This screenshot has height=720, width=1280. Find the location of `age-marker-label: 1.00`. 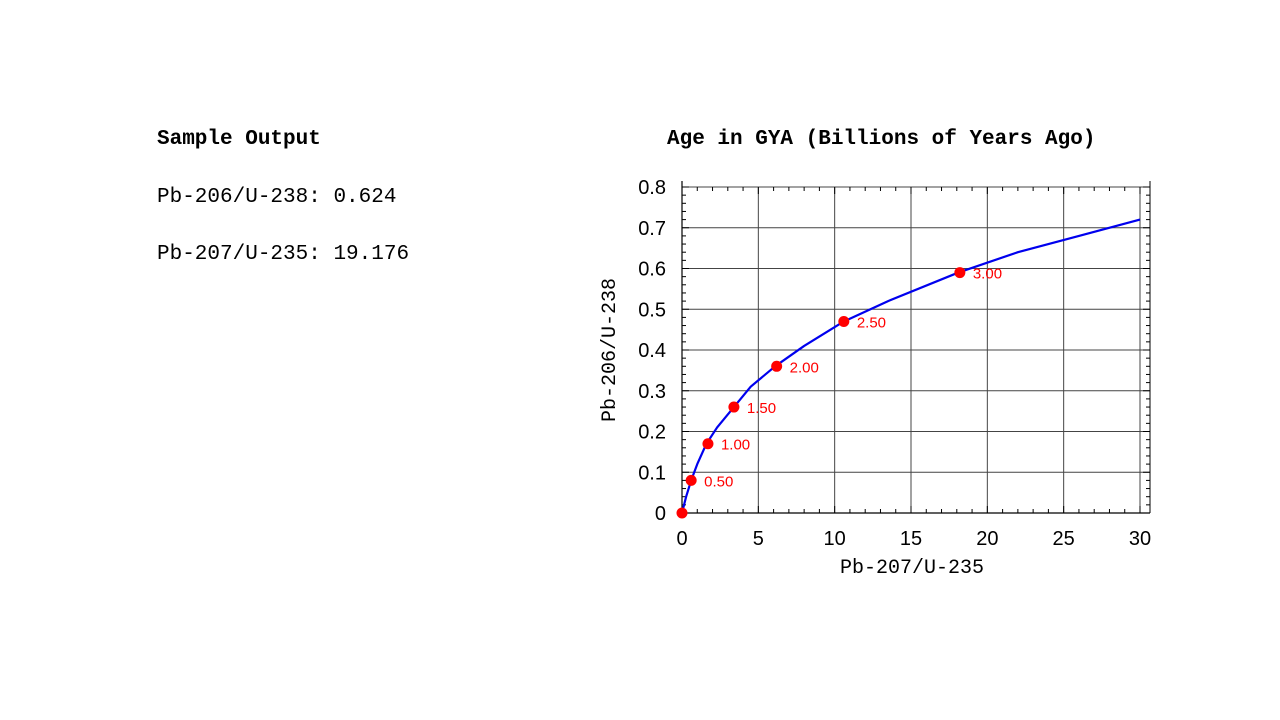

age-marker-label: 1.00 is located at coordinates (735, 445).